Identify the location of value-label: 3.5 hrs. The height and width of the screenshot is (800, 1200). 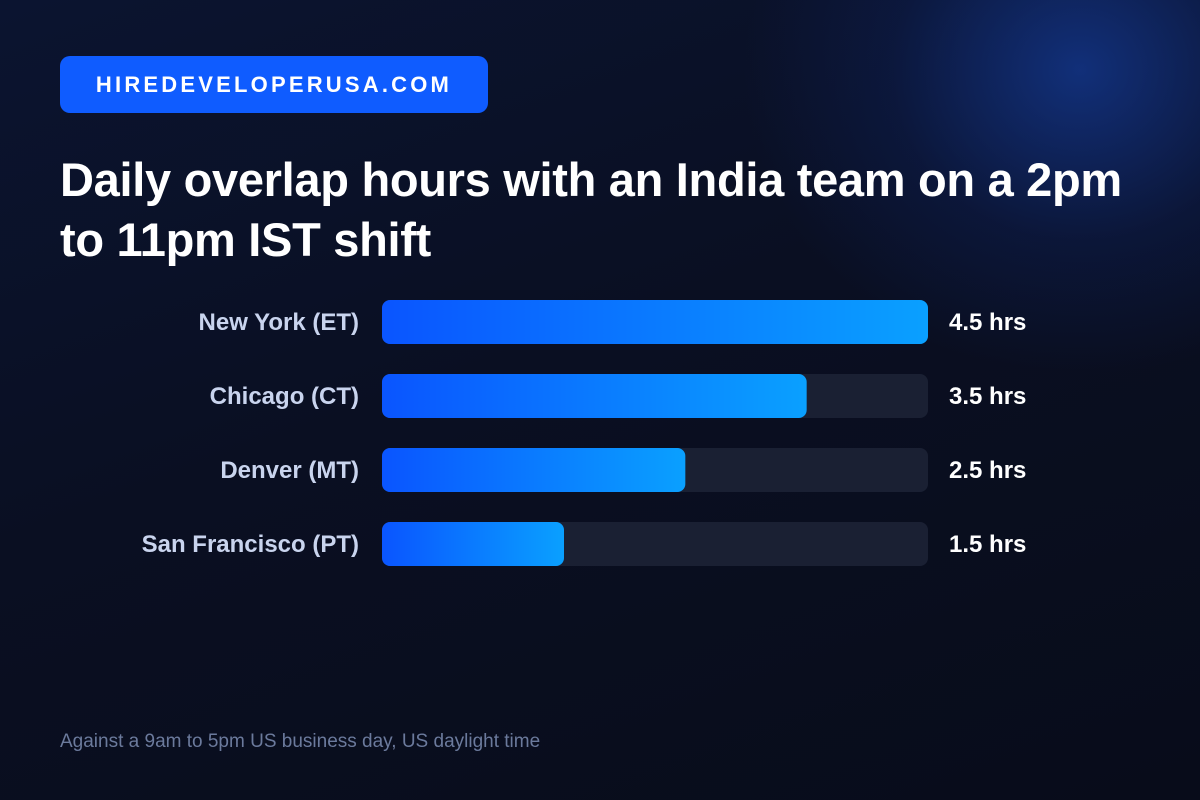
(987, 396).